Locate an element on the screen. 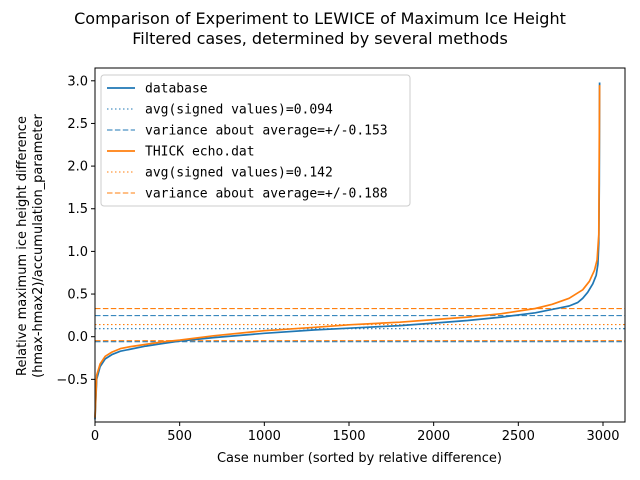 Image resolution: width=640 pixels, height=480 pixels. y-axis-label-line-2: (hmax-hmax2)/accumulation_parameter is located at coordinates (38, 246).